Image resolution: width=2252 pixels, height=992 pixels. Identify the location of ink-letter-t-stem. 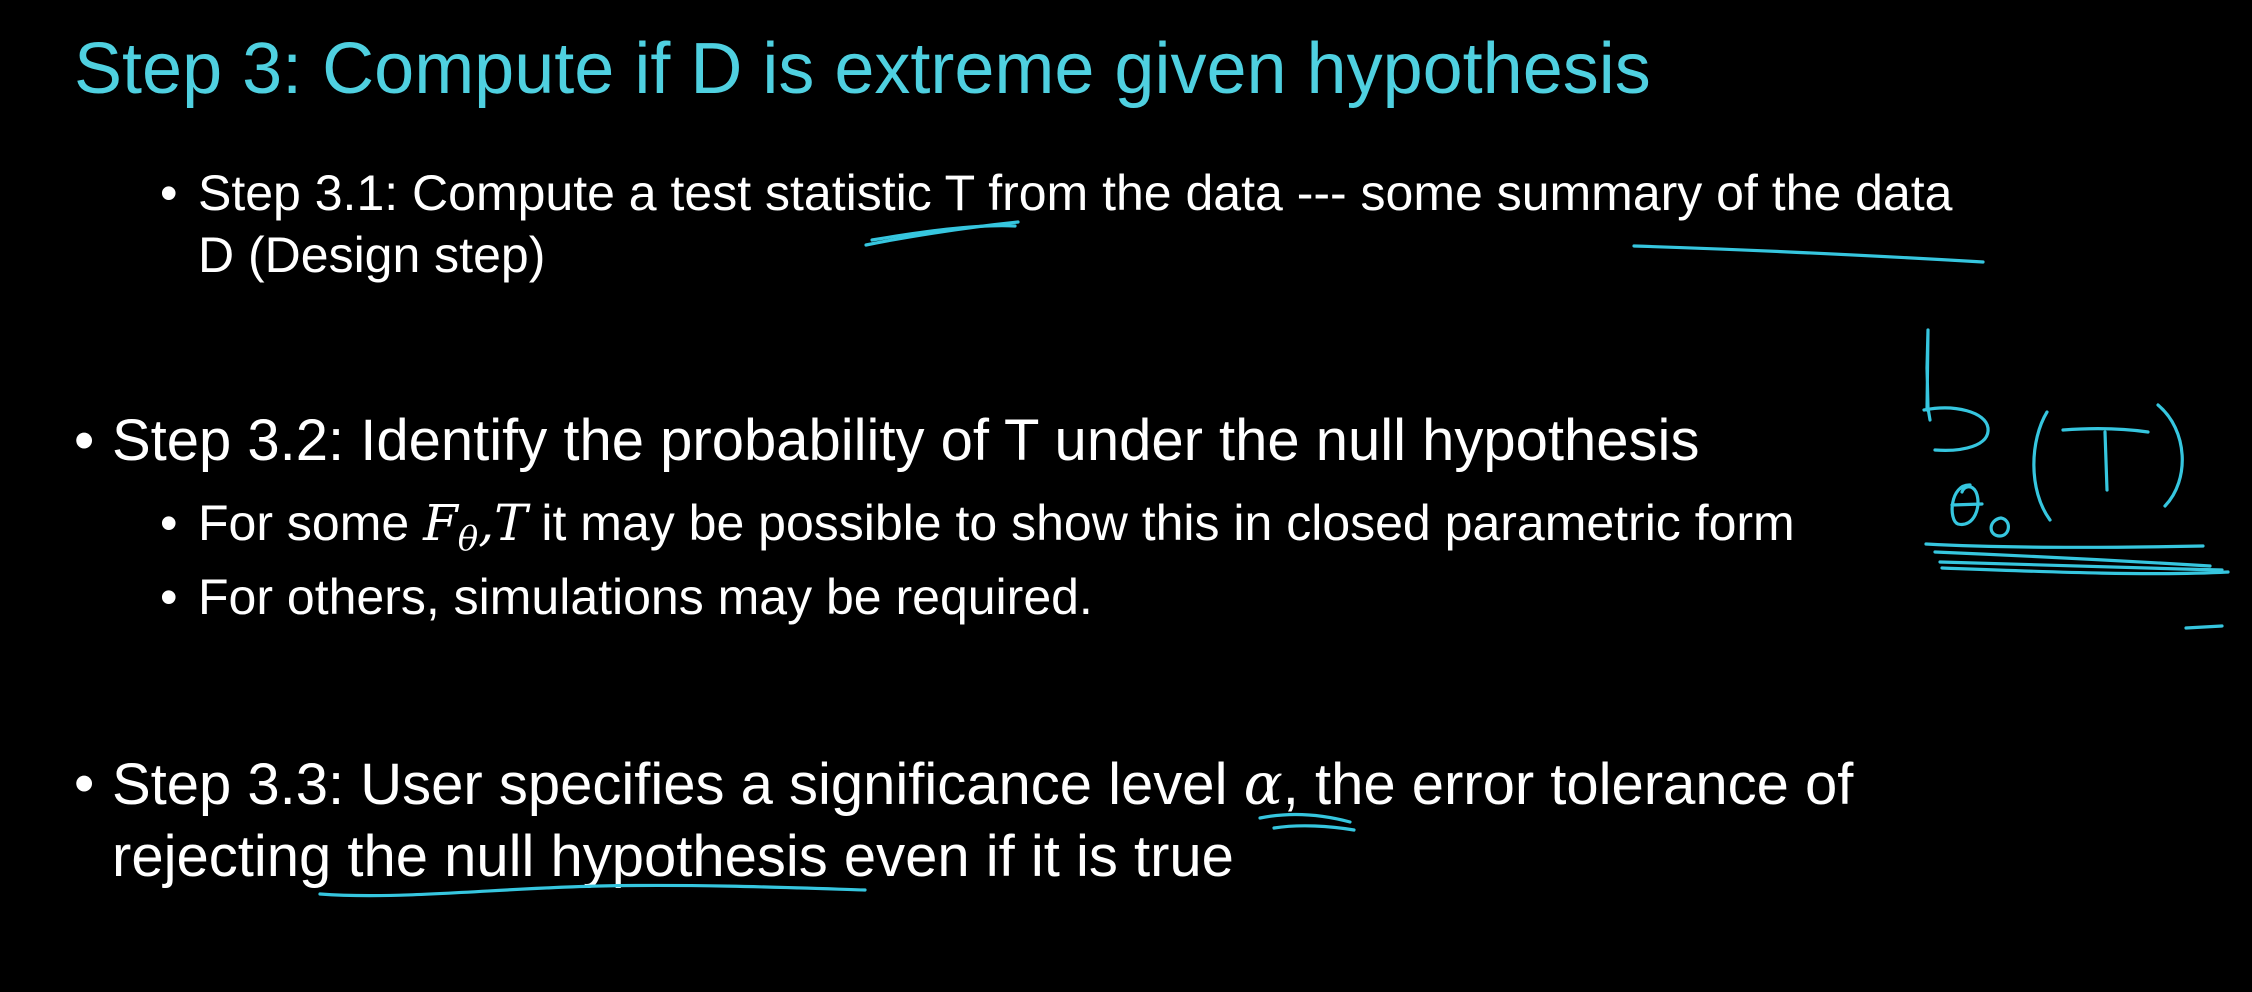
(2106, 461).